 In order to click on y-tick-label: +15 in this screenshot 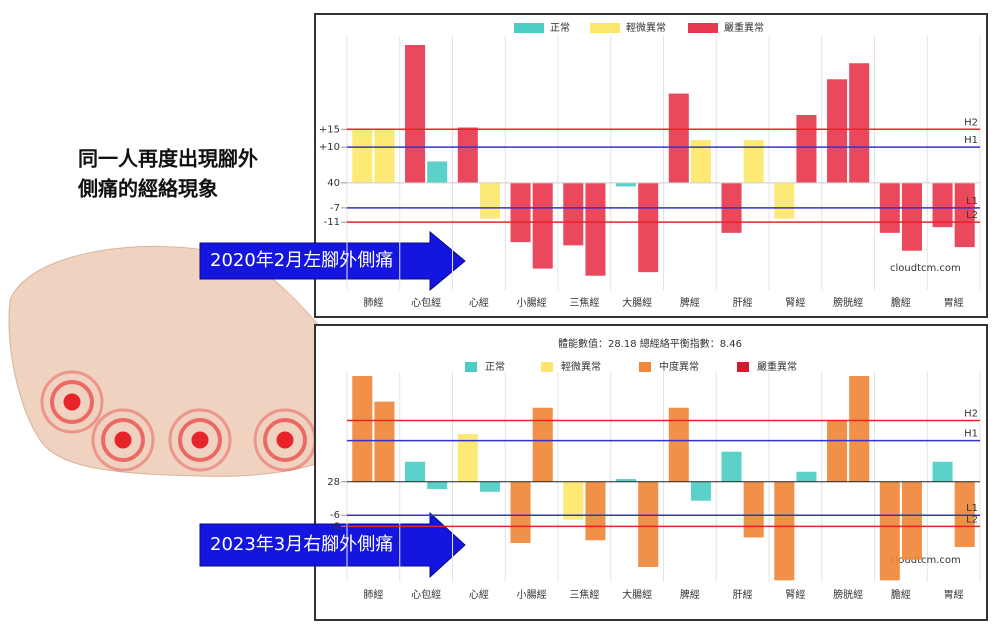, I will do `click(329, 129)`.